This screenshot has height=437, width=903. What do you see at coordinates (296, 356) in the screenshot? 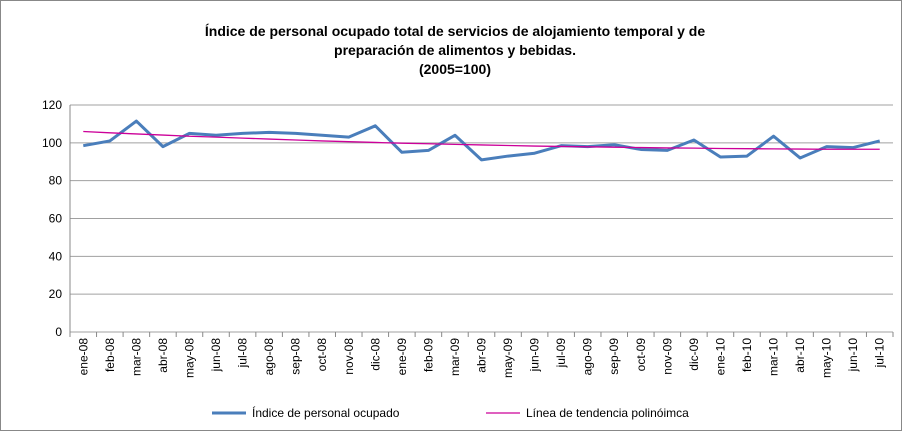
I see `x-tick-label: sep-08` at bounding box center [296, 356].